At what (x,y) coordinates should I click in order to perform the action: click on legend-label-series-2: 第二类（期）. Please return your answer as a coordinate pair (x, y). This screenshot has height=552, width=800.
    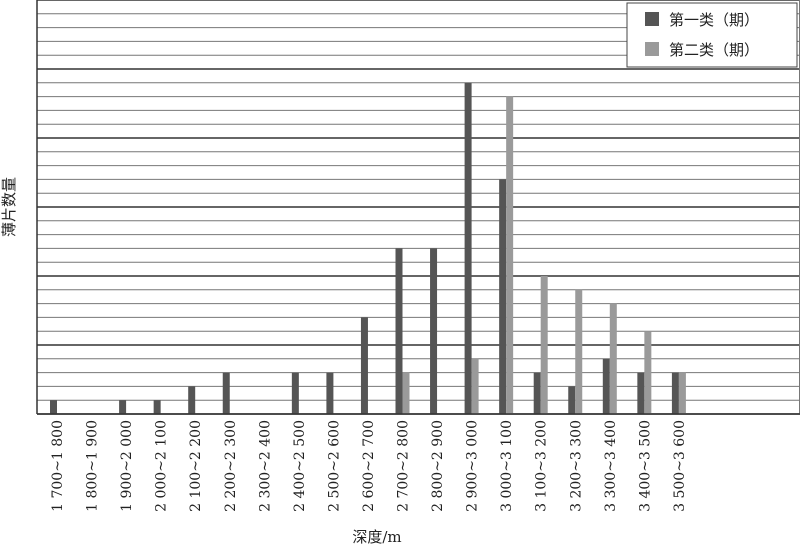
    Looking at the image, I should click on (714, 50).